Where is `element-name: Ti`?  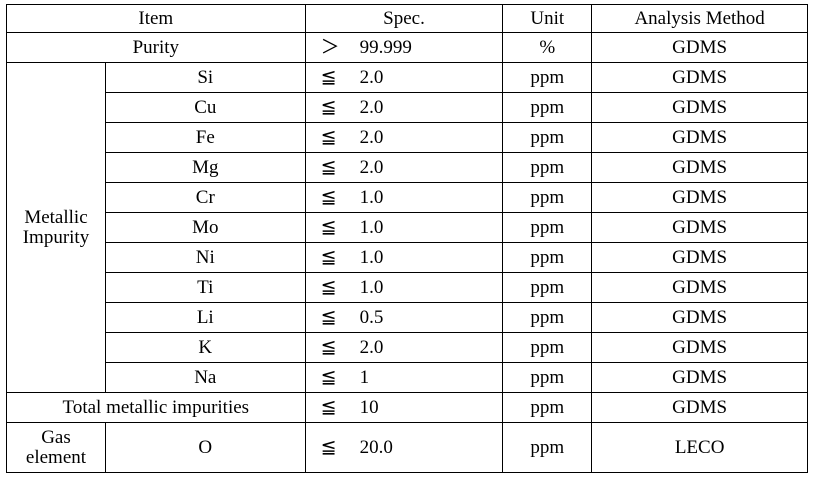
element-name: Ti is located at coordinates (205, 287).